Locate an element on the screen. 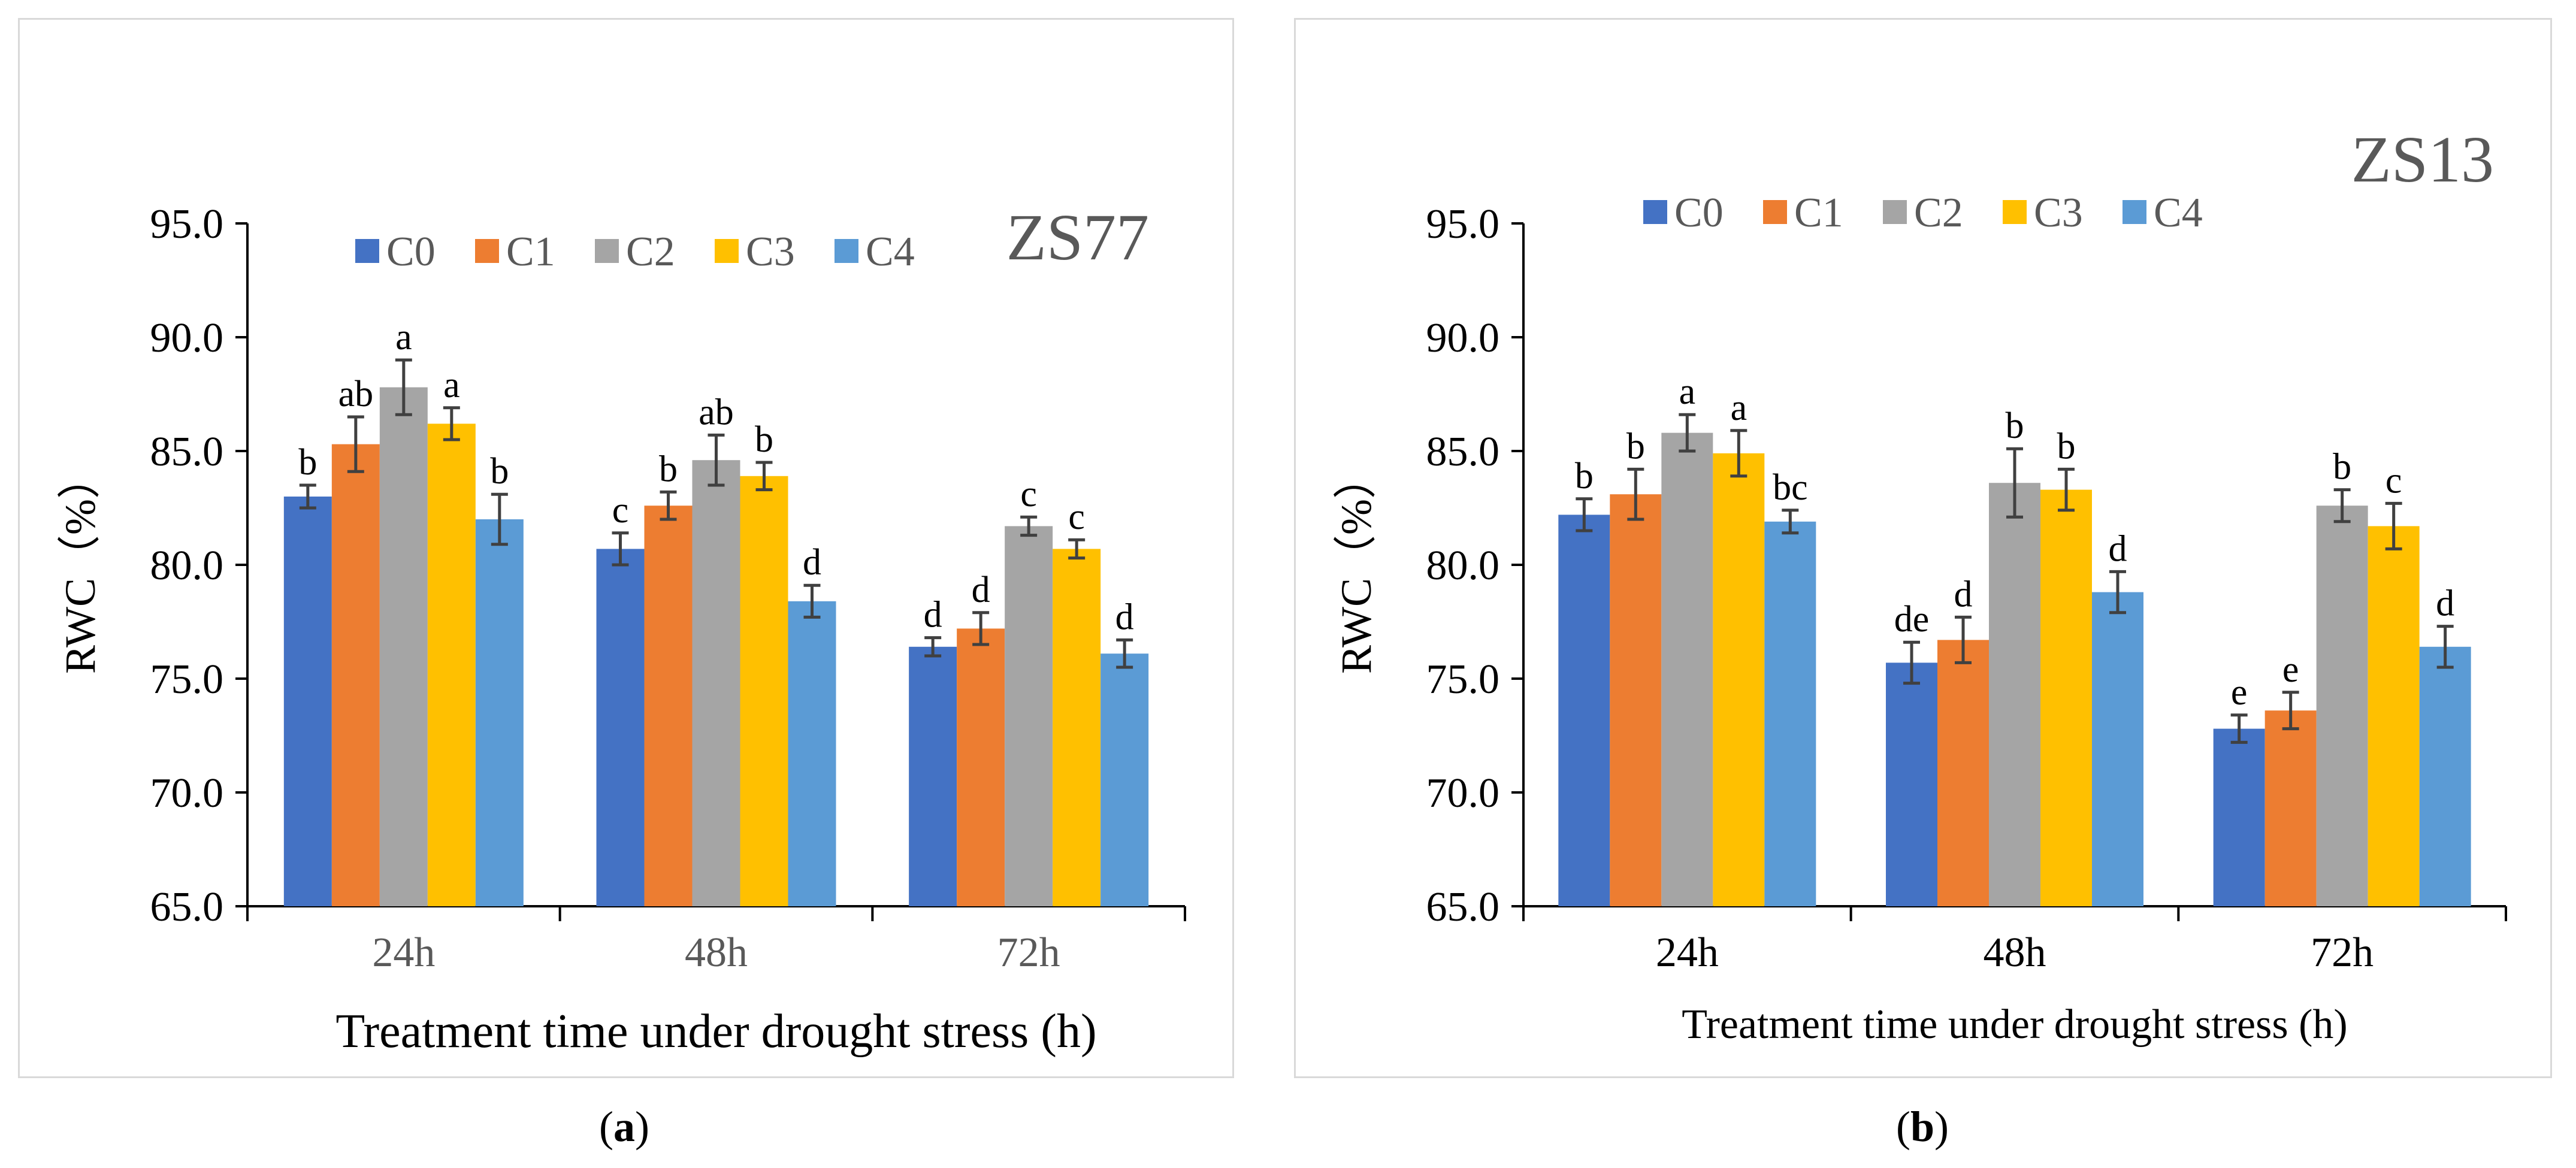 The image size is (2576, 1168). significance-letter: bc is located at coordinates (1790, 488).